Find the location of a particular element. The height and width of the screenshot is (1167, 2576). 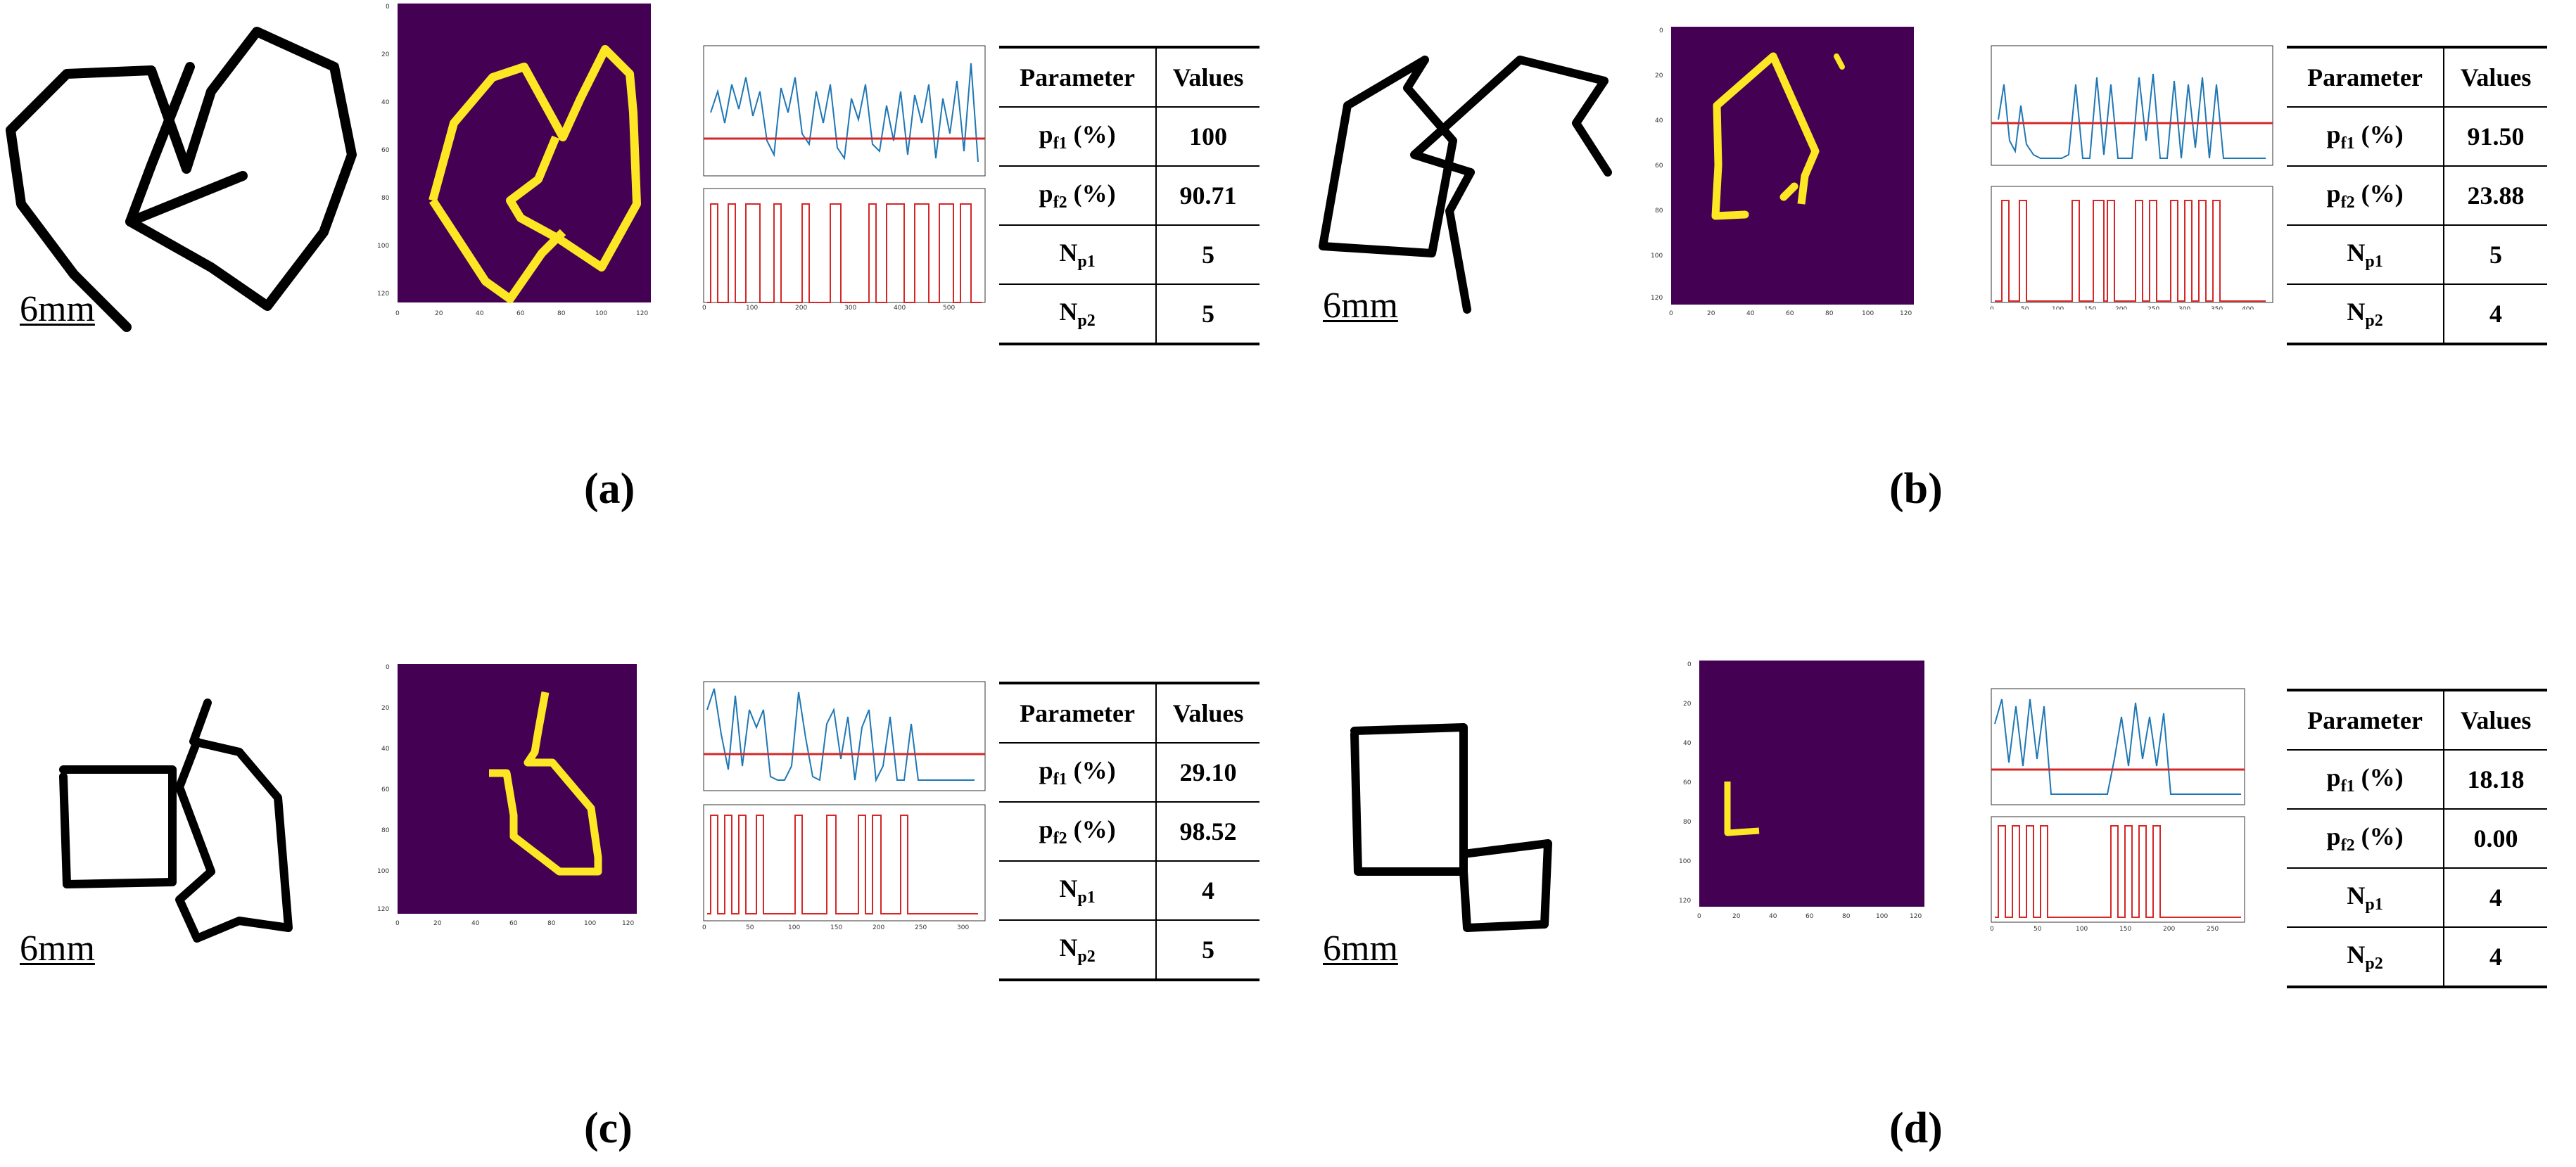

table-row: pf1 (%) 100 is located at coordinates (1129, 137).